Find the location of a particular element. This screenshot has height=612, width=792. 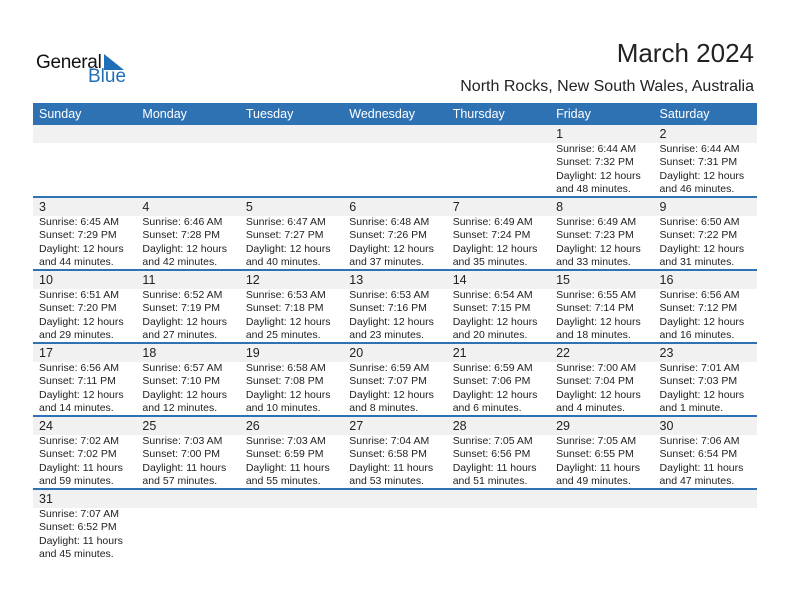

daylight-minutes-text: and 8 minutes. is located at coordinates (384, 408).